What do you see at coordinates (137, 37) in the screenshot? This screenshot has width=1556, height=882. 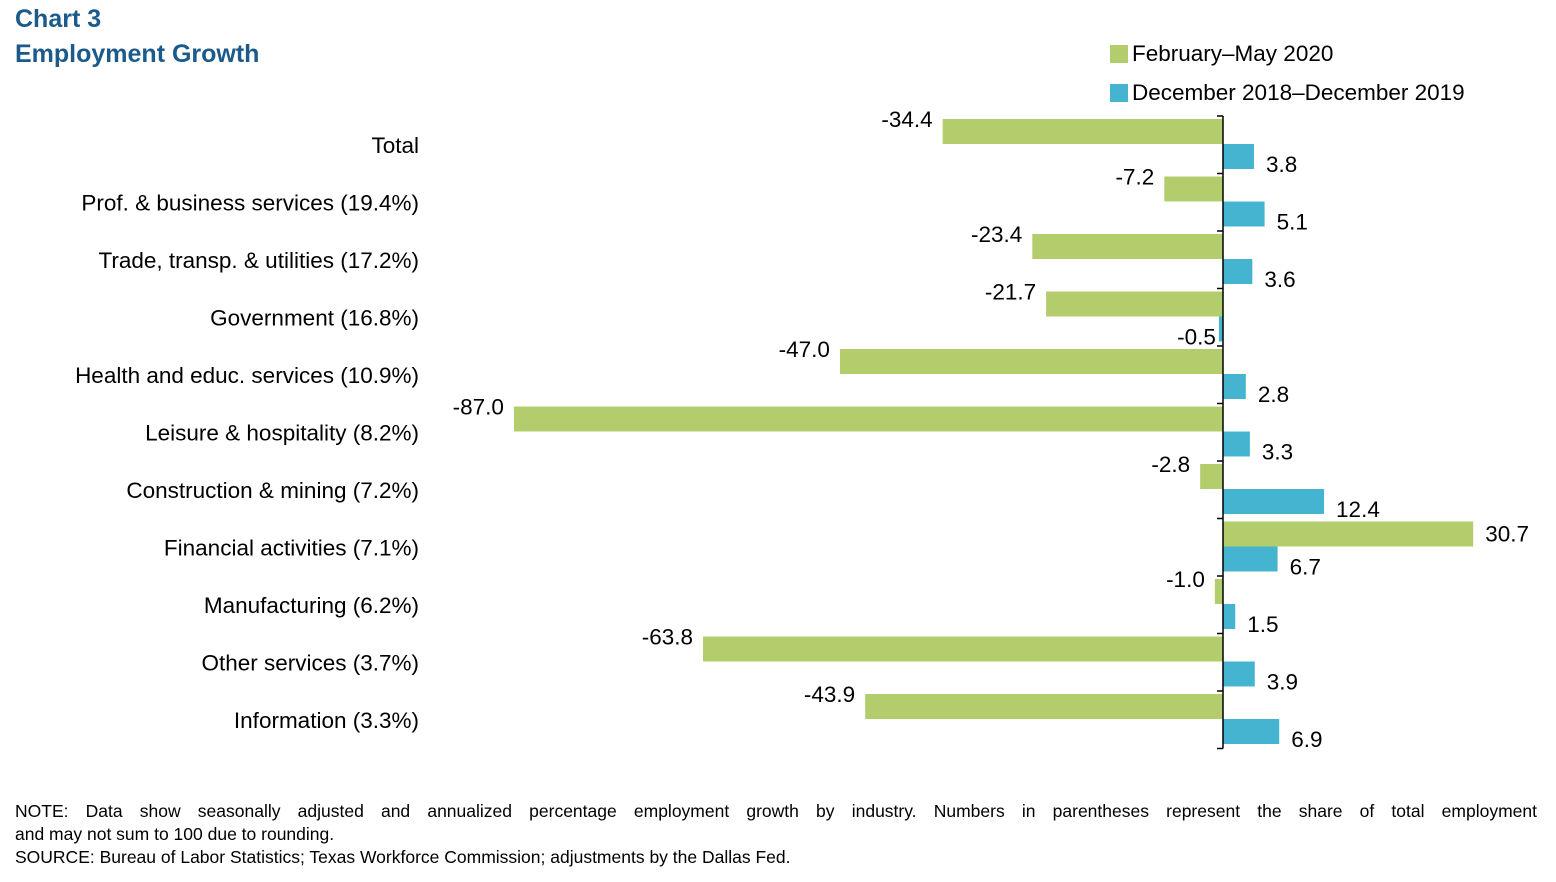 I see `chart-title: Chart 3 Employment Growth` at bounding box center [137, 37].